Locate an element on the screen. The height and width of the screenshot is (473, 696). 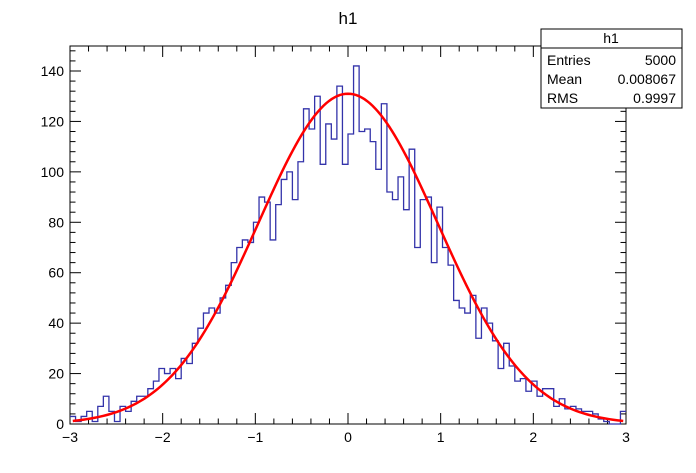
x-tick-label: −1 is located at coordinates (255, 437).